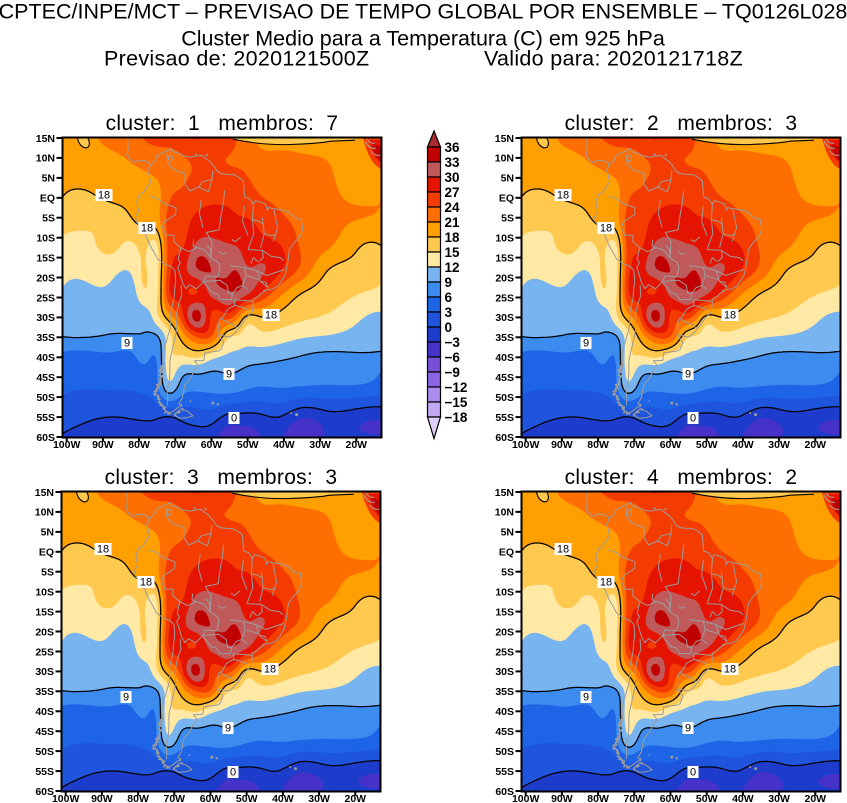  Describe the element at coordinates (452, 192) in the screenshot. I see `svg-text: 27` at that location.